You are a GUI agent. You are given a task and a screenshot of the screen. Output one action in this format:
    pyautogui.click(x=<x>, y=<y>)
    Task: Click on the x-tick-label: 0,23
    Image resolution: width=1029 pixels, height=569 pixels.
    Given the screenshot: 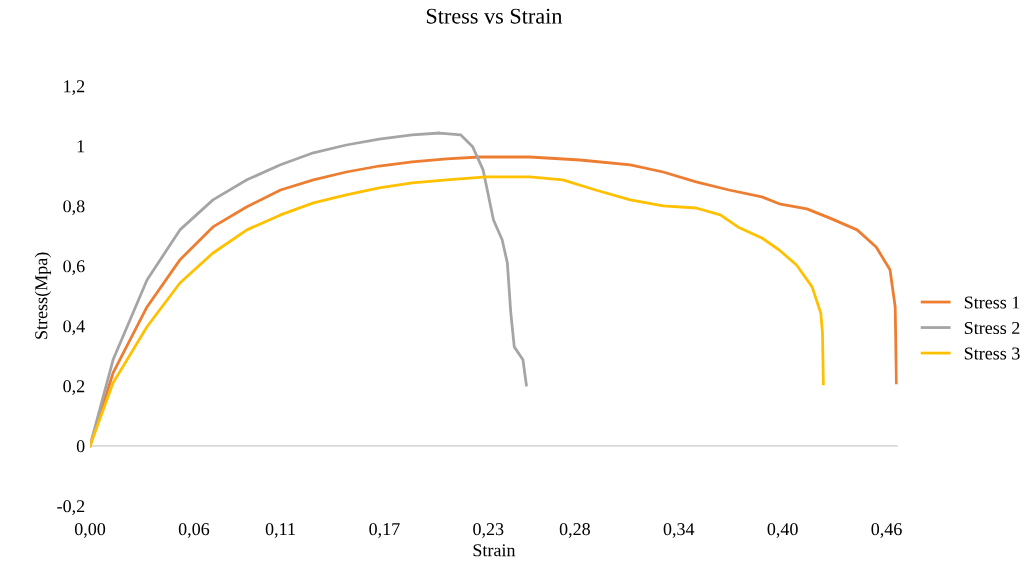 What is the action you would take?
    pyautogui.click(x=488, y=530)
    